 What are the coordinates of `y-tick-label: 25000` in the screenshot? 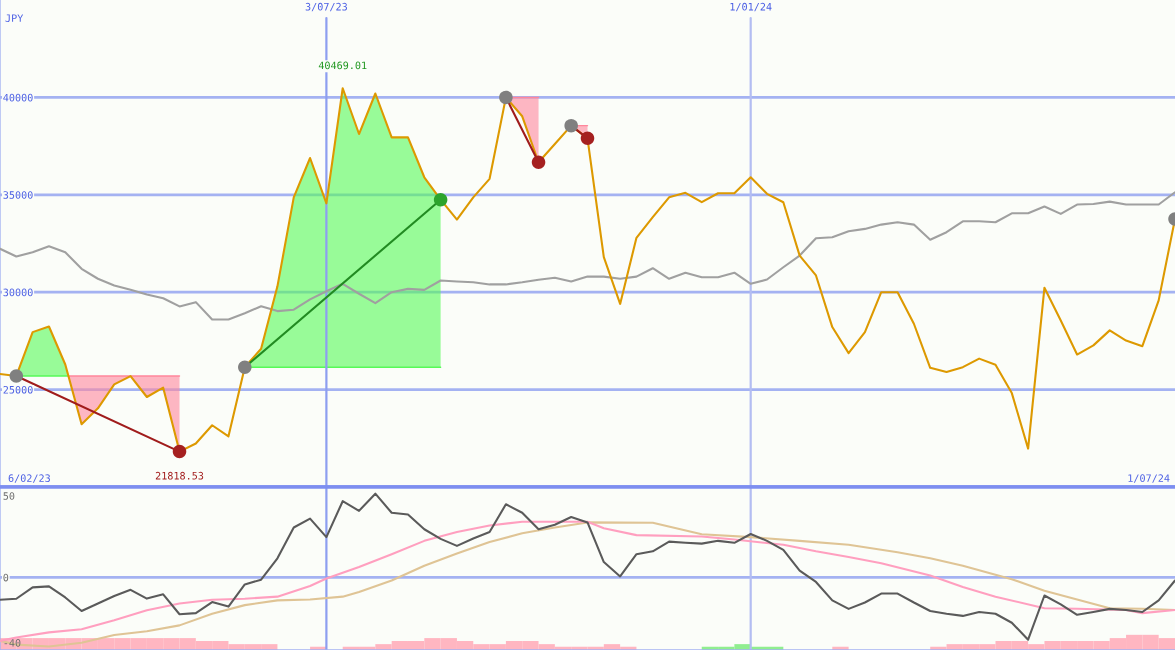 It's located at (18, 389).